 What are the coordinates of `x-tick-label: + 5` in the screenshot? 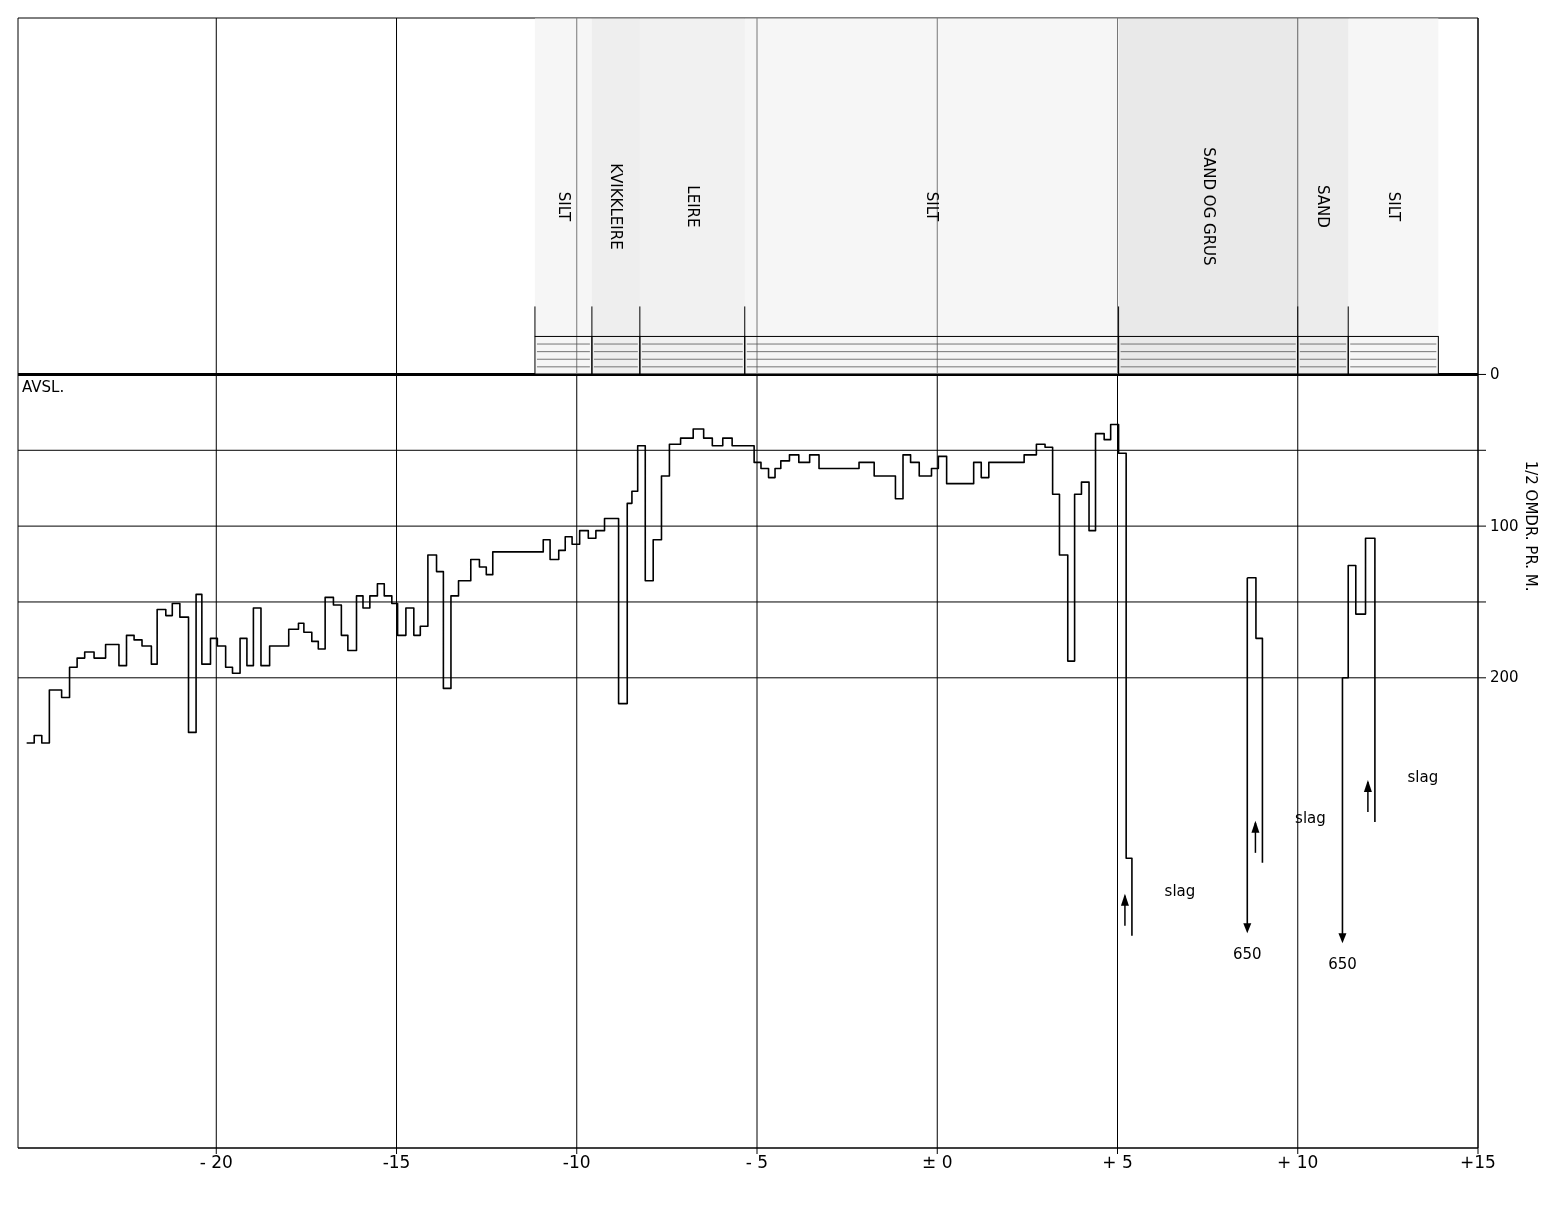 It's located at (1117, 1162).